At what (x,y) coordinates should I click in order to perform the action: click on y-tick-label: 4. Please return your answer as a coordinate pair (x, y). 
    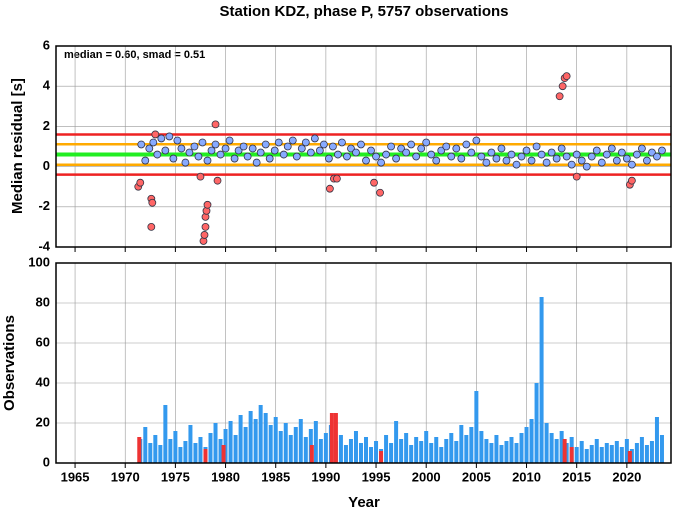
    Looking at the image, I should click on (47, 85).